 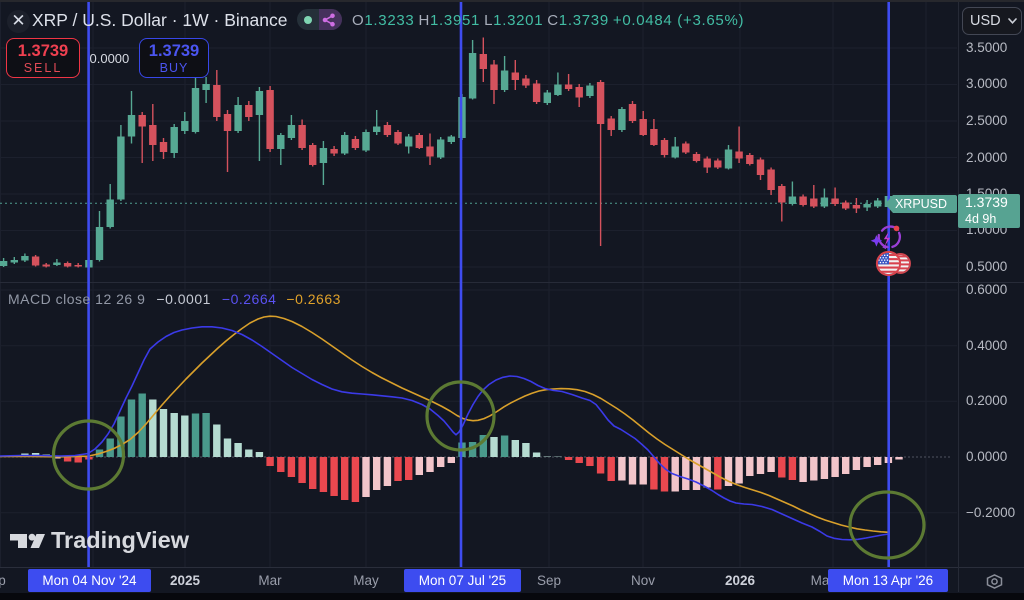 What do you see at coordinates (120, 540) in the screenshot?
I see `svg-text: TradingView` at bounding box center [120, 540].